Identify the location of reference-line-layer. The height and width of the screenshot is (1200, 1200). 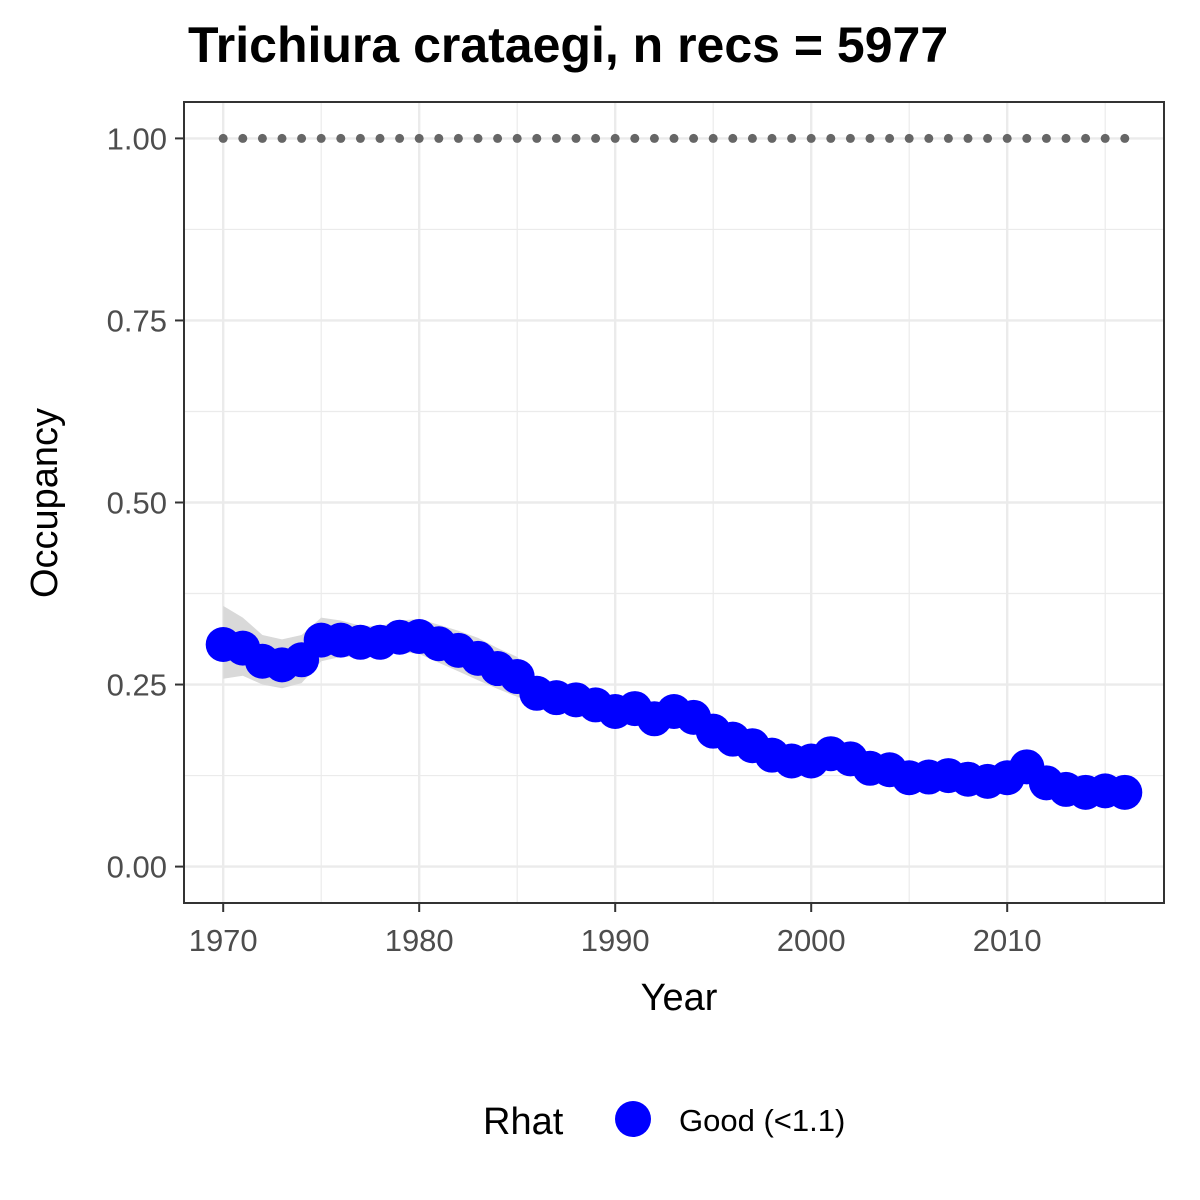
(674, 138).